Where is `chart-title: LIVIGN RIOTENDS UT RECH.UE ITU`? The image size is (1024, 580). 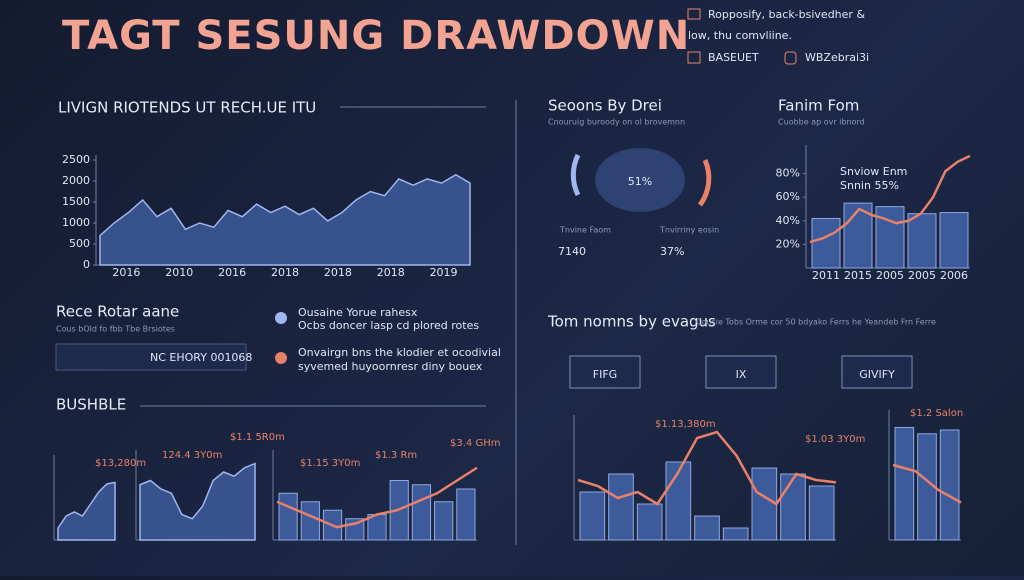
chart-title: LIVIGN RIOTENDS UT RECH.UE ITU is located at coordinates (187, 108).